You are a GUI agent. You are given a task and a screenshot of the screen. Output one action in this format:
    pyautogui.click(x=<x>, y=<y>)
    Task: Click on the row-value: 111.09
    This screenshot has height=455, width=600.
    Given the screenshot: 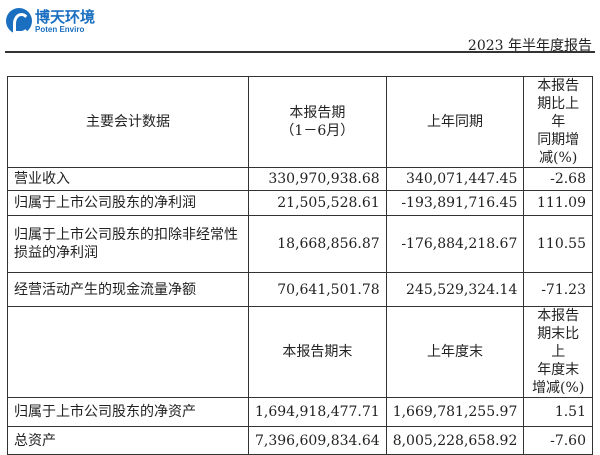 What is the action you would take?
    pyautogui.click(x=558, y=203)
    